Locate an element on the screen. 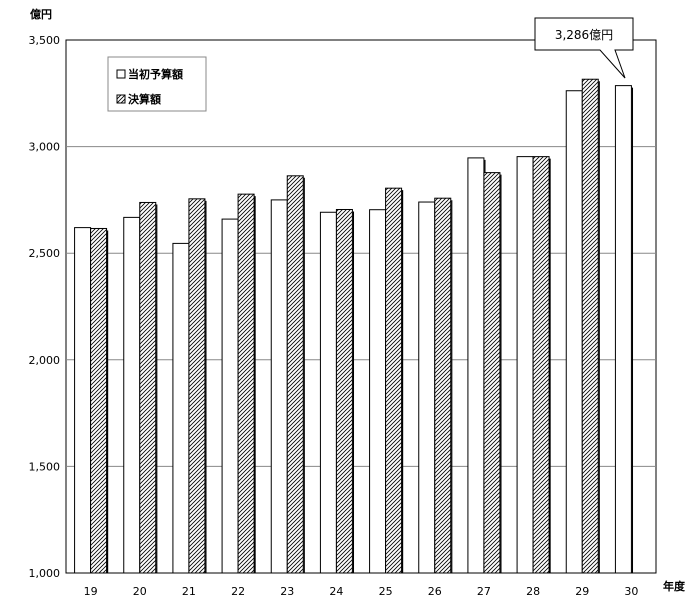  x-tick-label: 28 is located at coordinates (533, 591).